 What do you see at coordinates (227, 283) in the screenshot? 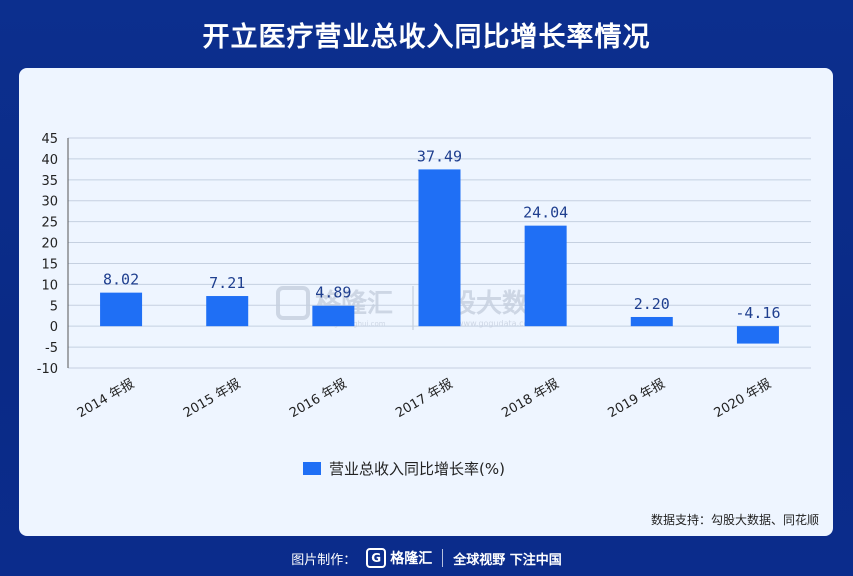
I see `data-label: 7.21` at bounding box center [227, 283].